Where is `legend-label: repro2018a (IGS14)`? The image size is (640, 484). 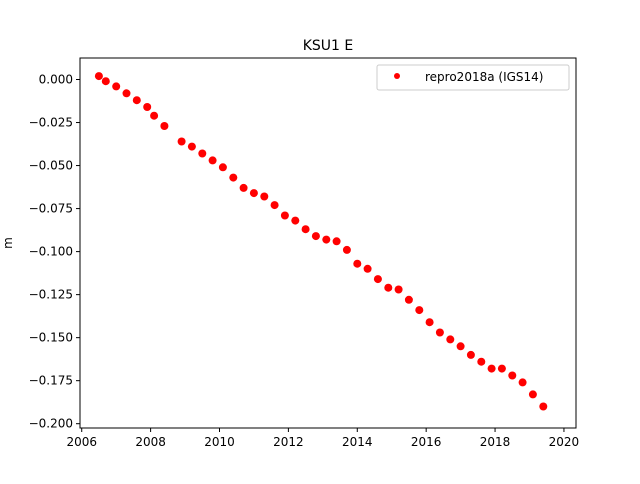 legend-label: repro2018a (IGS14) is located at coordinates (484, 77).